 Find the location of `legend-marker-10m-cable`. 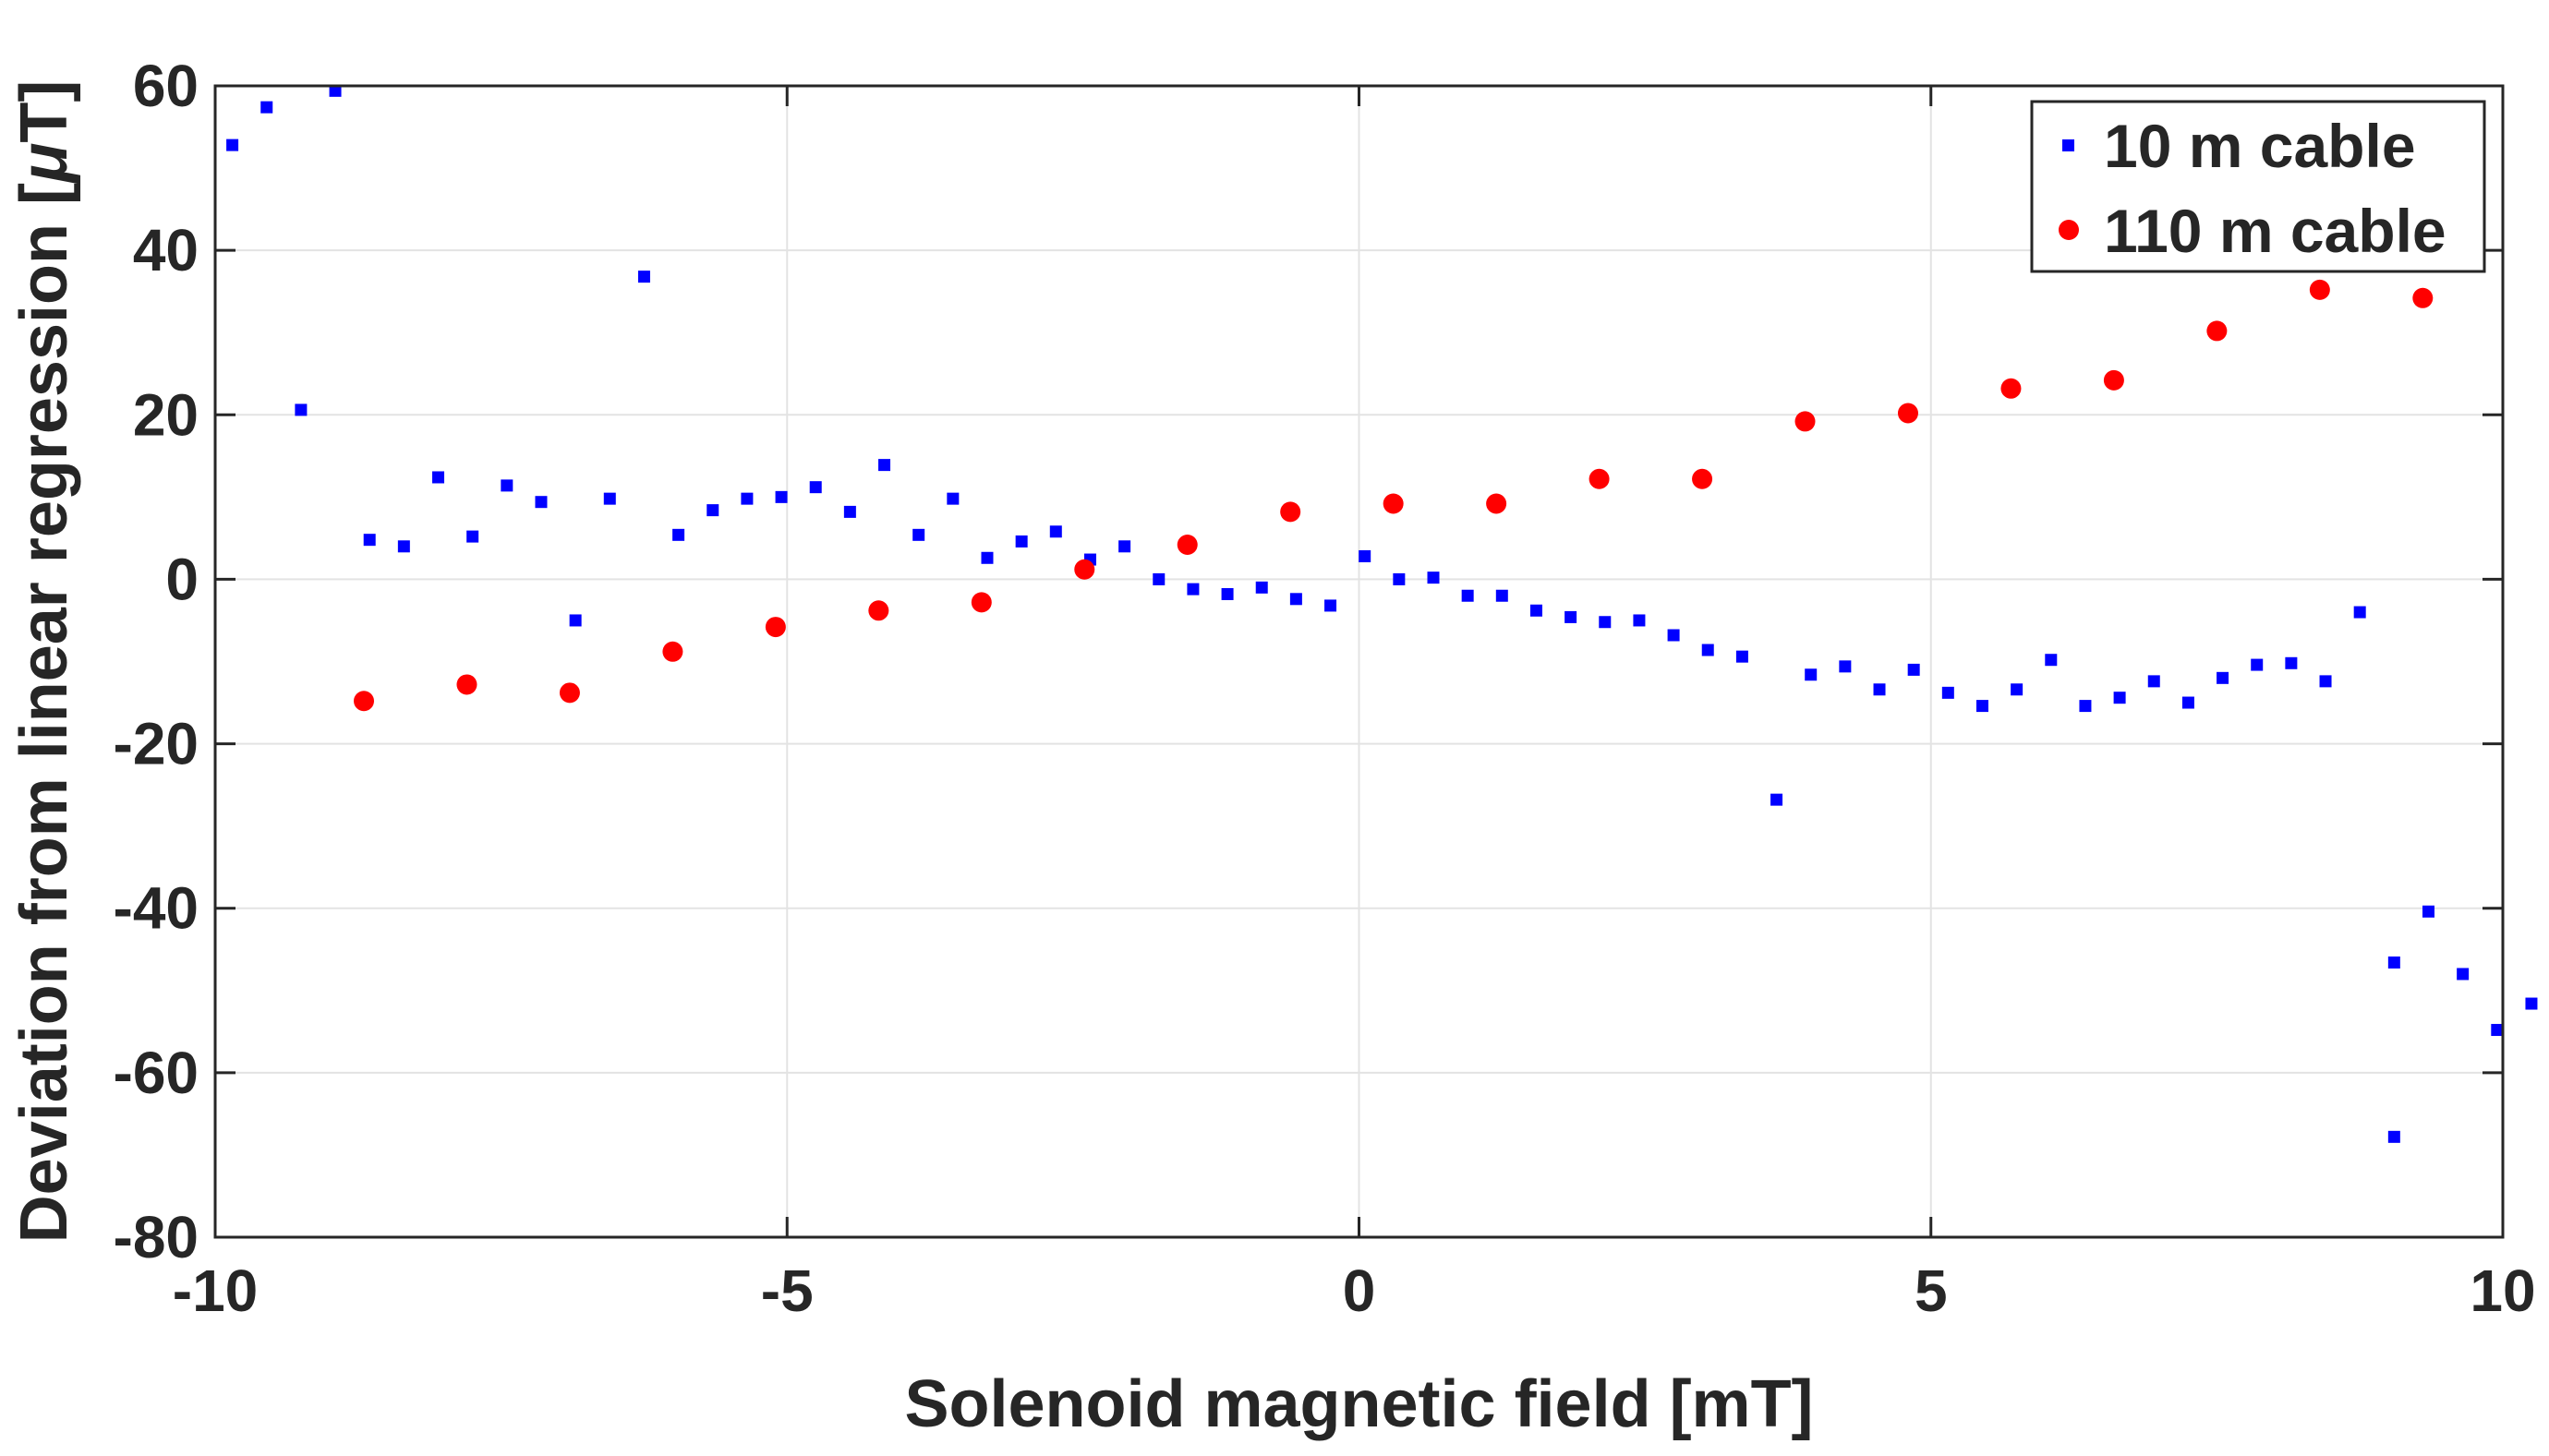

legend-marker-10m-cable is located at coordinates (2068, 145).